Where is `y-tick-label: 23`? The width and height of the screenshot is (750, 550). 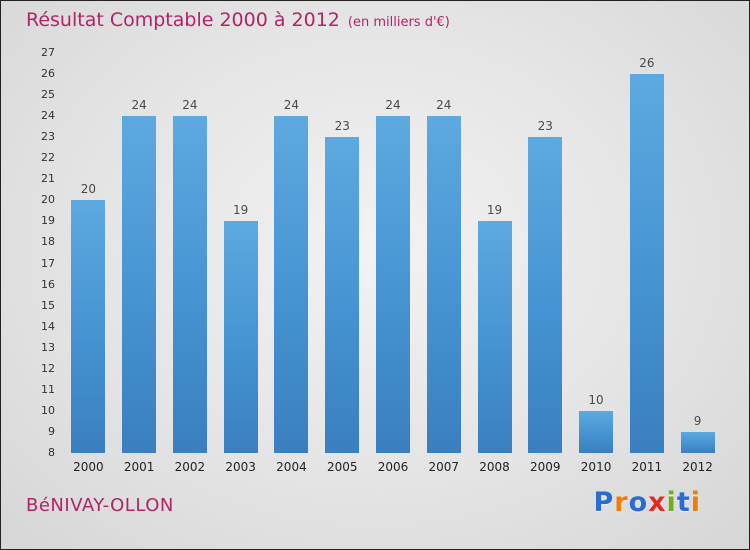
y-tick-label: 23 is located at coordinates (48, 137).